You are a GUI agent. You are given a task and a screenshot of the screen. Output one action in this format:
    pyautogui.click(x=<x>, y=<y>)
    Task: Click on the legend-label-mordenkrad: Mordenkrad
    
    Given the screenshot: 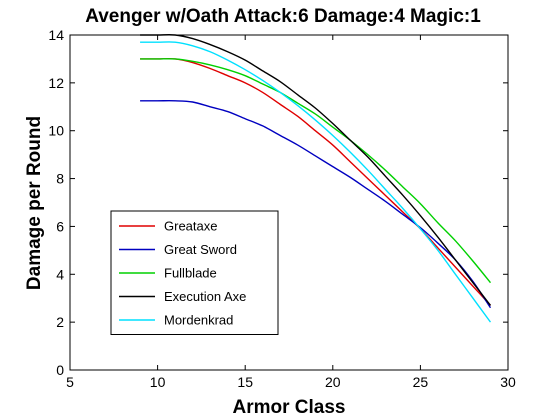 What is the action you would take?
    pyautogui.click(x=198, y=320)
    